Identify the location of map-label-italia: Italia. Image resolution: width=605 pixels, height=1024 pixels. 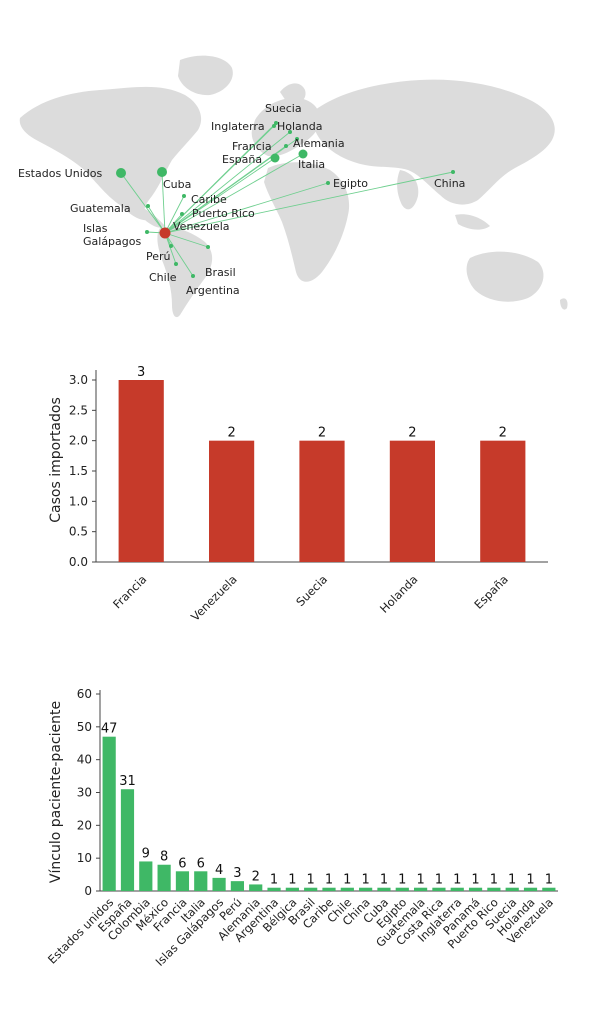
(311, 164).